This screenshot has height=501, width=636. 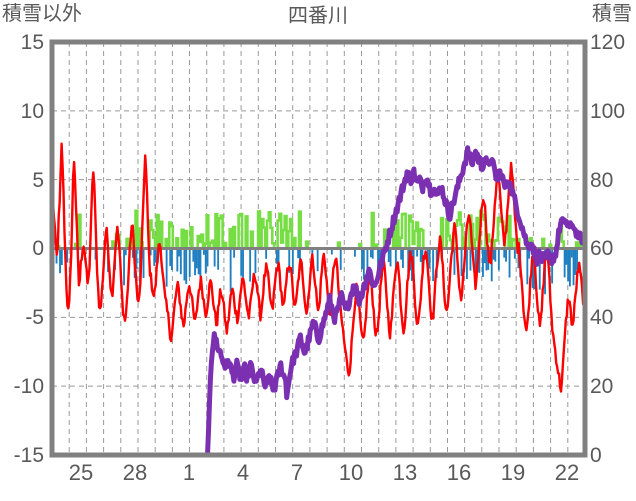 What do you see at coordinates (608, 42) in the screenshot?
I see `y-right-tick-0: 120` at bounding box center [608, 42].